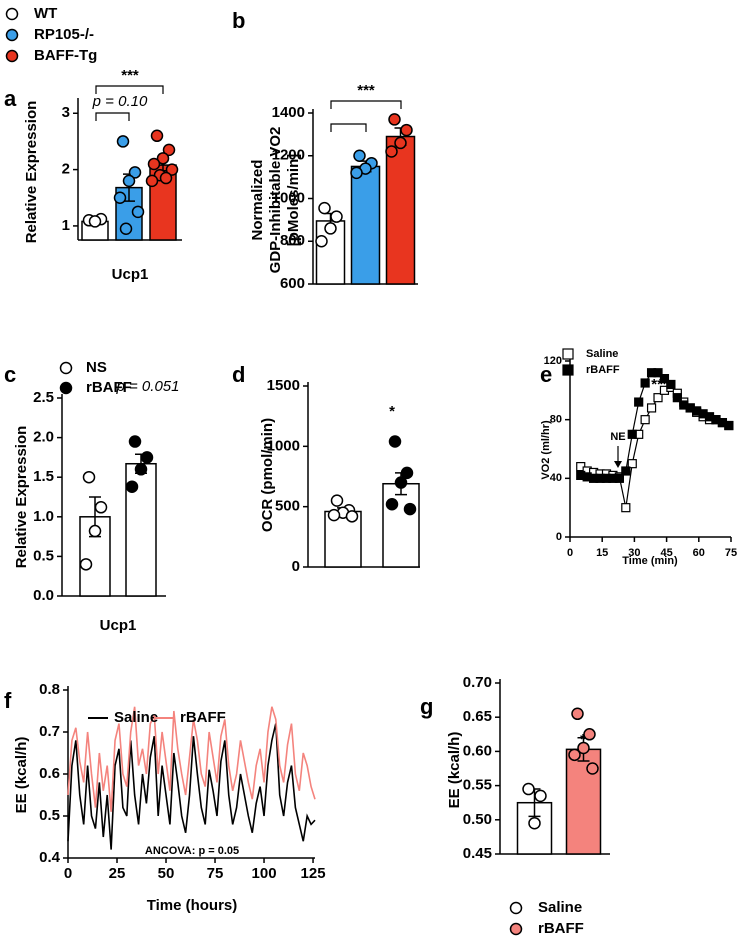 This screenshot has width=749, height=942. Describe the element at coordinates (454, 770) in the screenshot. I see `y-axis-label: EE (kcal/h)` at that location.